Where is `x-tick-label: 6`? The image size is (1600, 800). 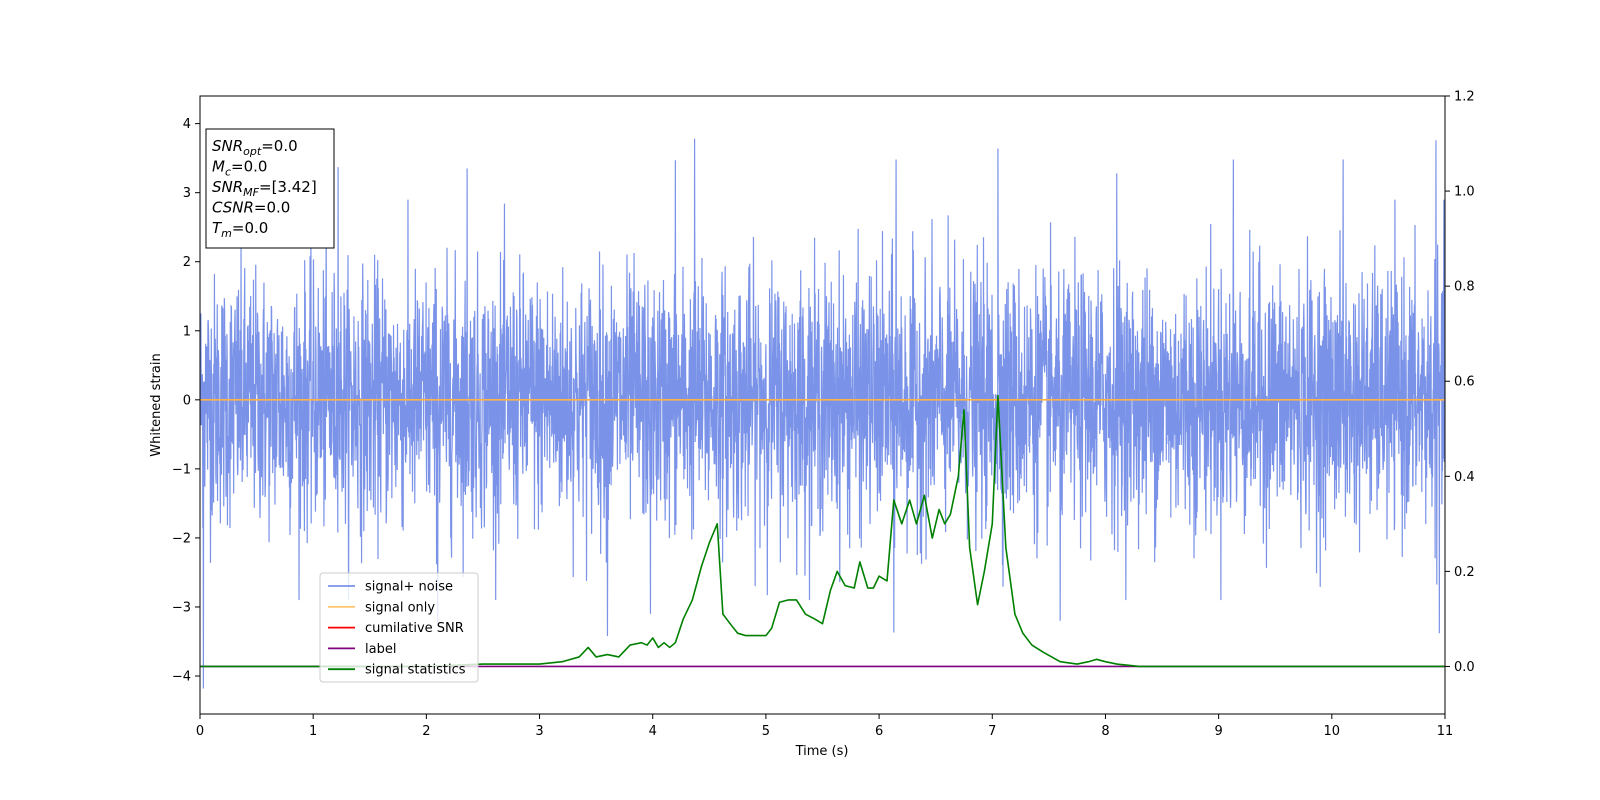 x-tick-label: 6 is located at coordinates (879, 731).